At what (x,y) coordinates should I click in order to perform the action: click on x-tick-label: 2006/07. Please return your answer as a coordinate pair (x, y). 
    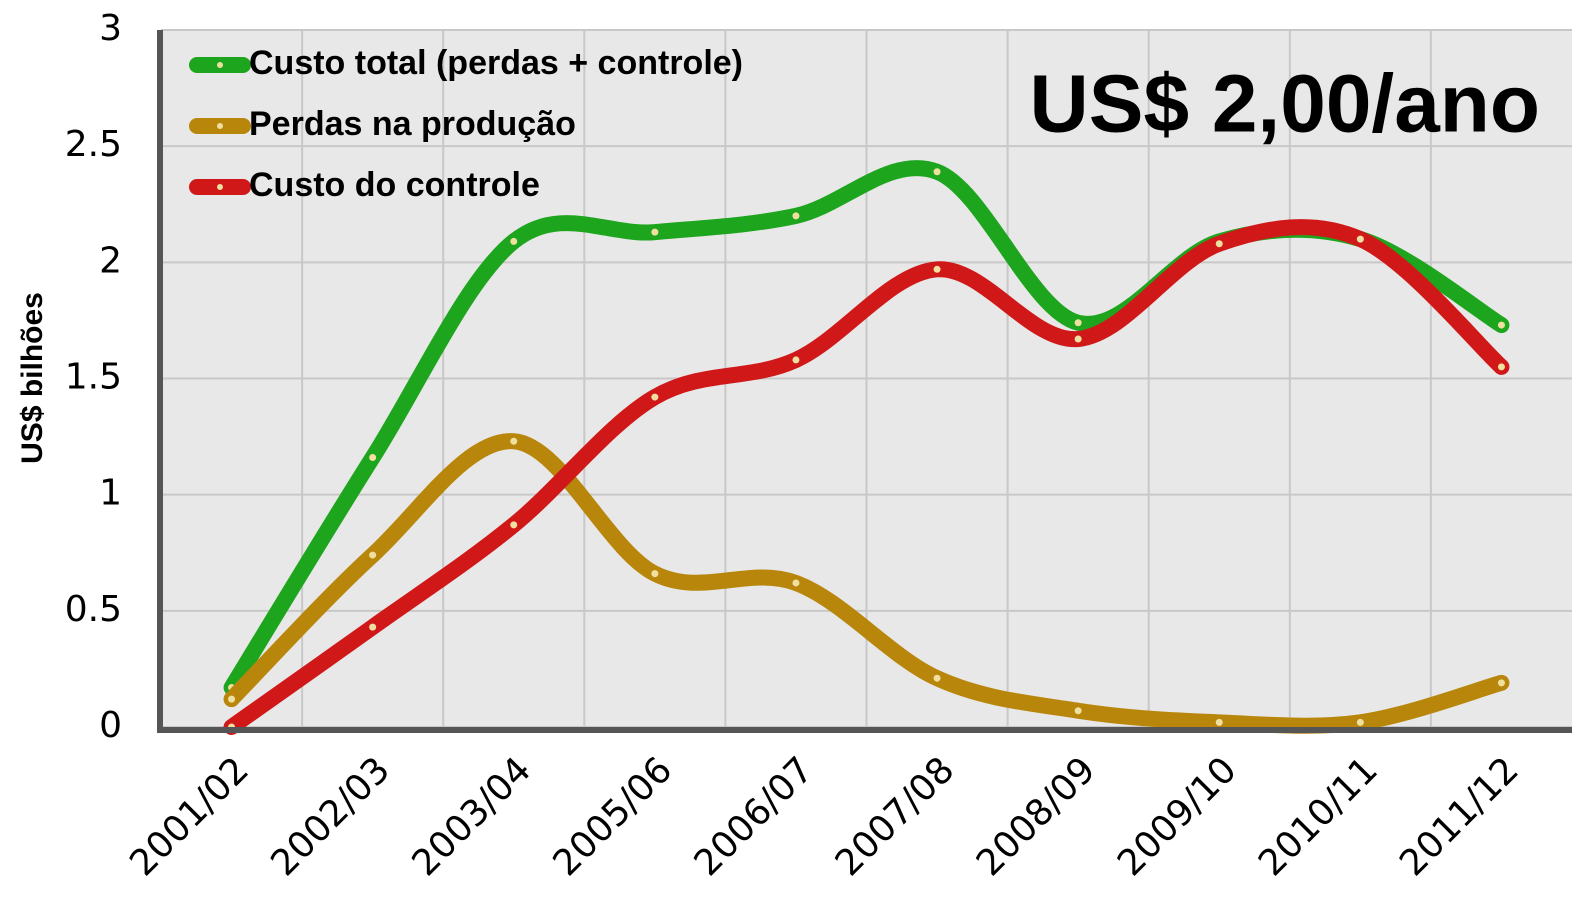
    Looking at the image, I should click on (754, 816).